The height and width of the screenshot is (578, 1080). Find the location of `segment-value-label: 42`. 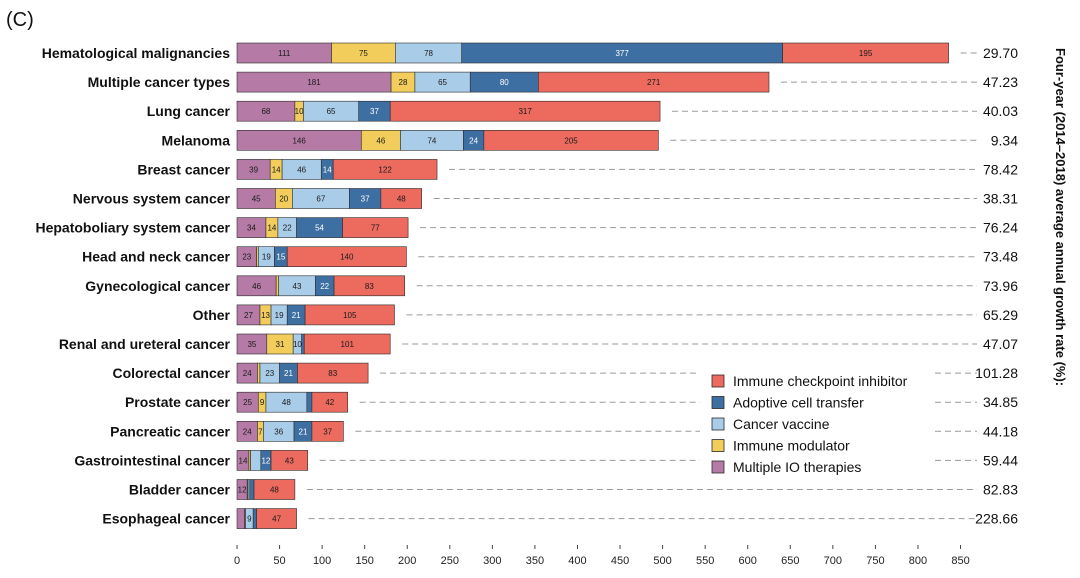

segment-value-label: 42 is located at coordinates (329, 402).